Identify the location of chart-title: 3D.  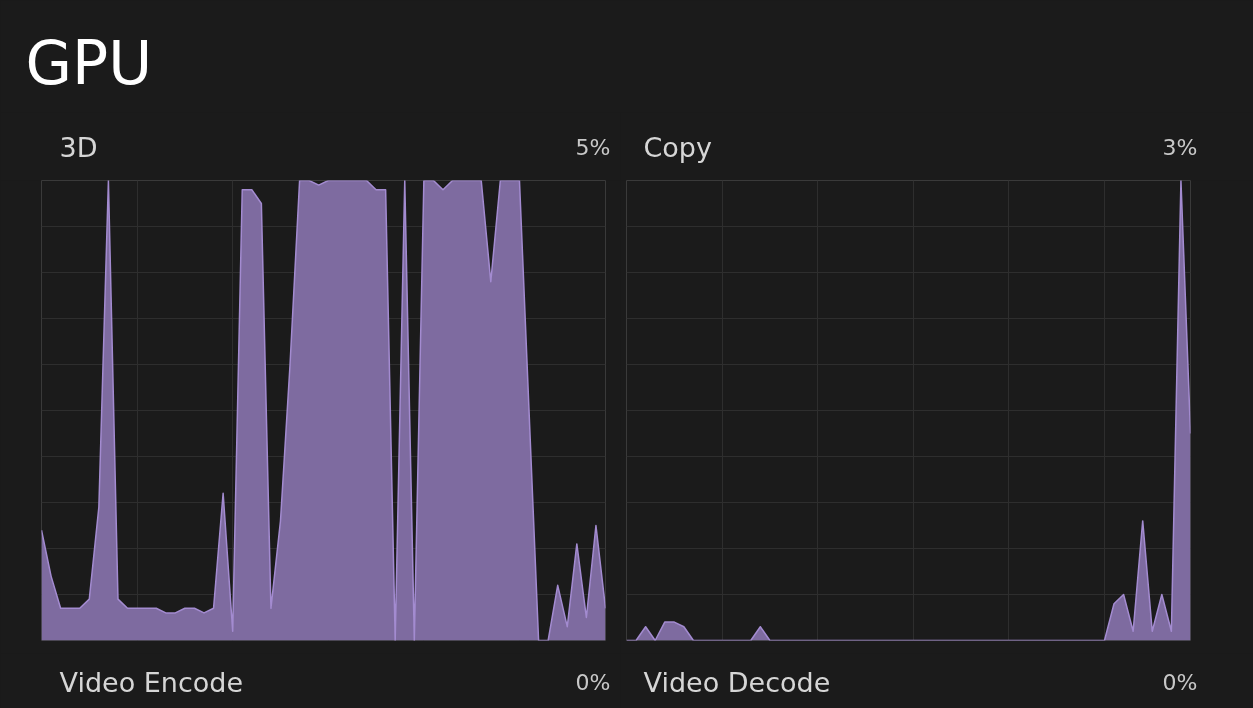
(78, 147).